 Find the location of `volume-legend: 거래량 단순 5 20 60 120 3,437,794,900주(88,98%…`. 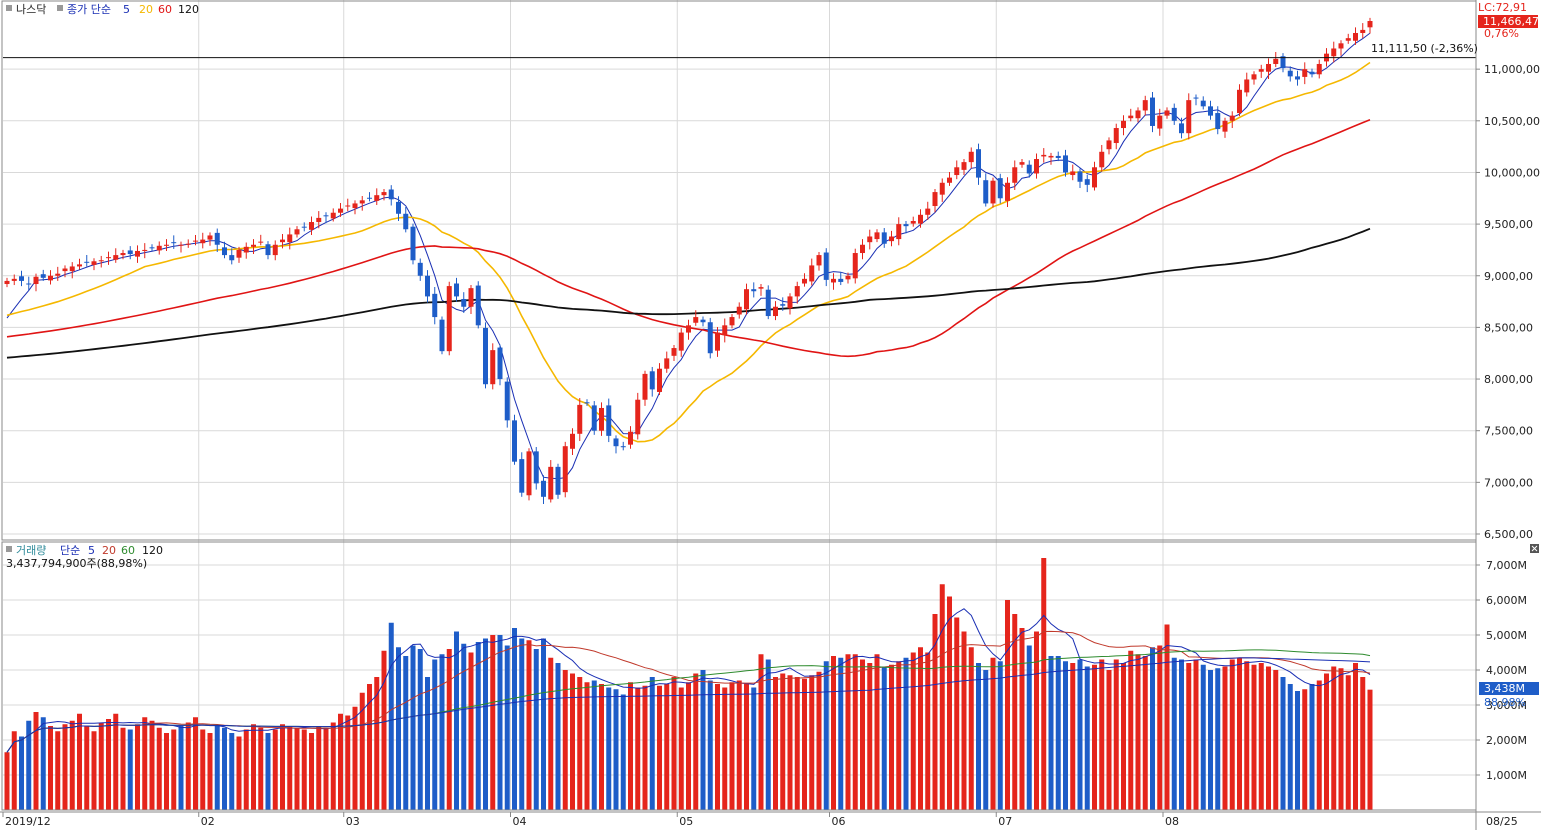

volume-legend: 거래량 단순 5 20 60 120 3,437,794,900주(88,98%… is located at coordinates (84, 557).